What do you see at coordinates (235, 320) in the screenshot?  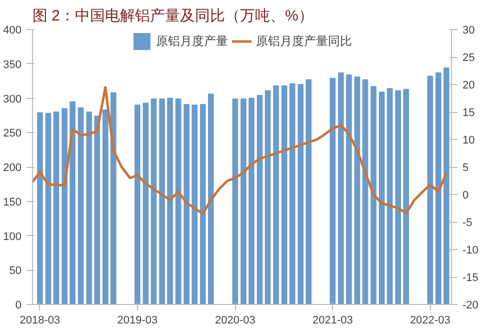 I see `x-tick-label: 2020-03` at bounding box center [235, 320].